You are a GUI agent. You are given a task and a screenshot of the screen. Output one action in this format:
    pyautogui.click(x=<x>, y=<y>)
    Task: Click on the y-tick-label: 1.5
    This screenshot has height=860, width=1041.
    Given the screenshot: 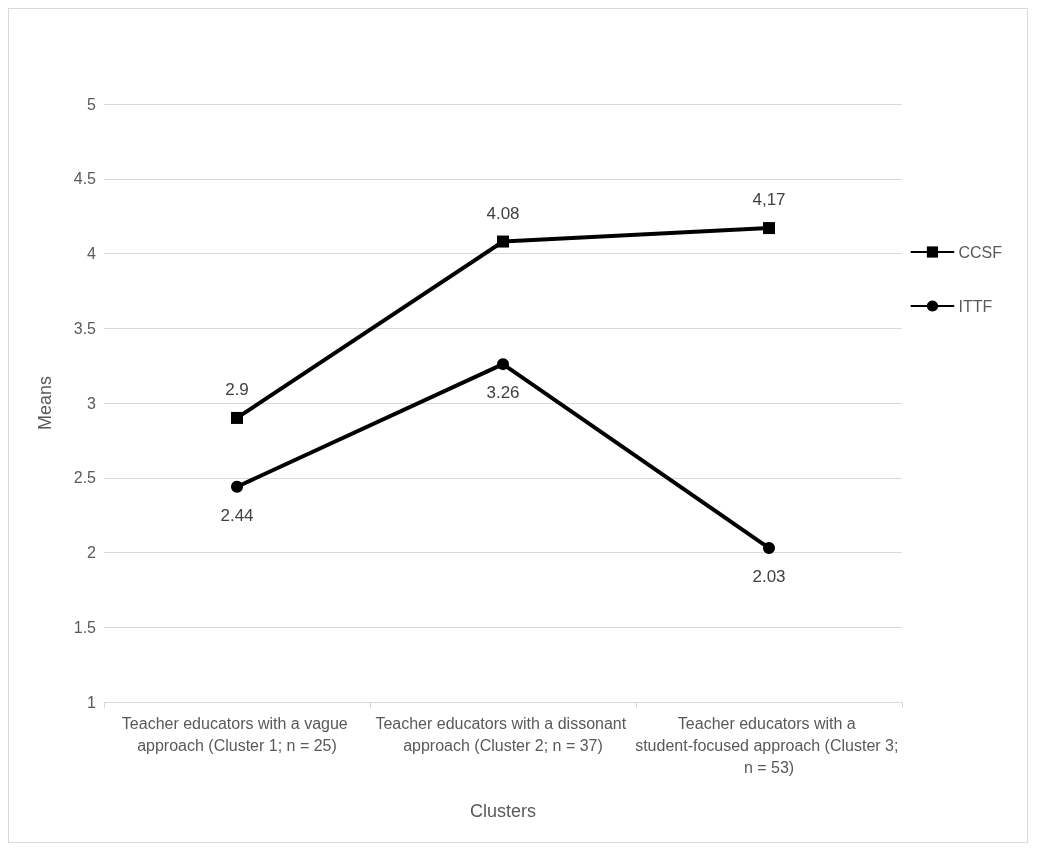 What is the action you would take?
    pyautogui.click(x=85, y=627)
    